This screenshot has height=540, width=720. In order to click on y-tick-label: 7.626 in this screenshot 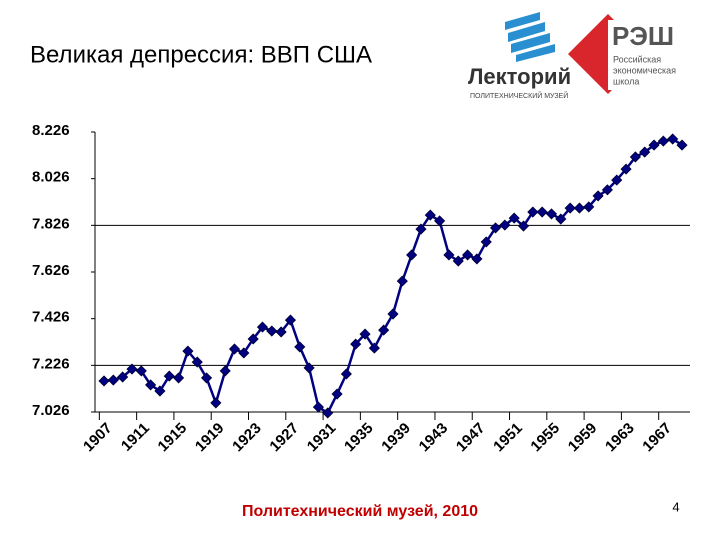, I will do `click(51, 270)`.